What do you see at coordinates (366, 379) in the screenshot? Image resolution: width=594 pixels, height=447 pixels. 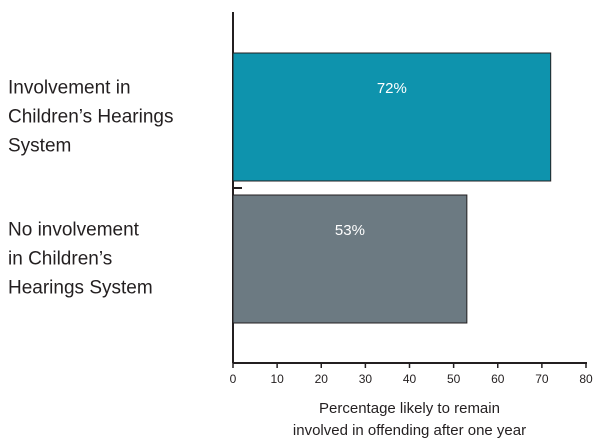 I see `x-tick-label: 30` at bounding box center [366, 379].